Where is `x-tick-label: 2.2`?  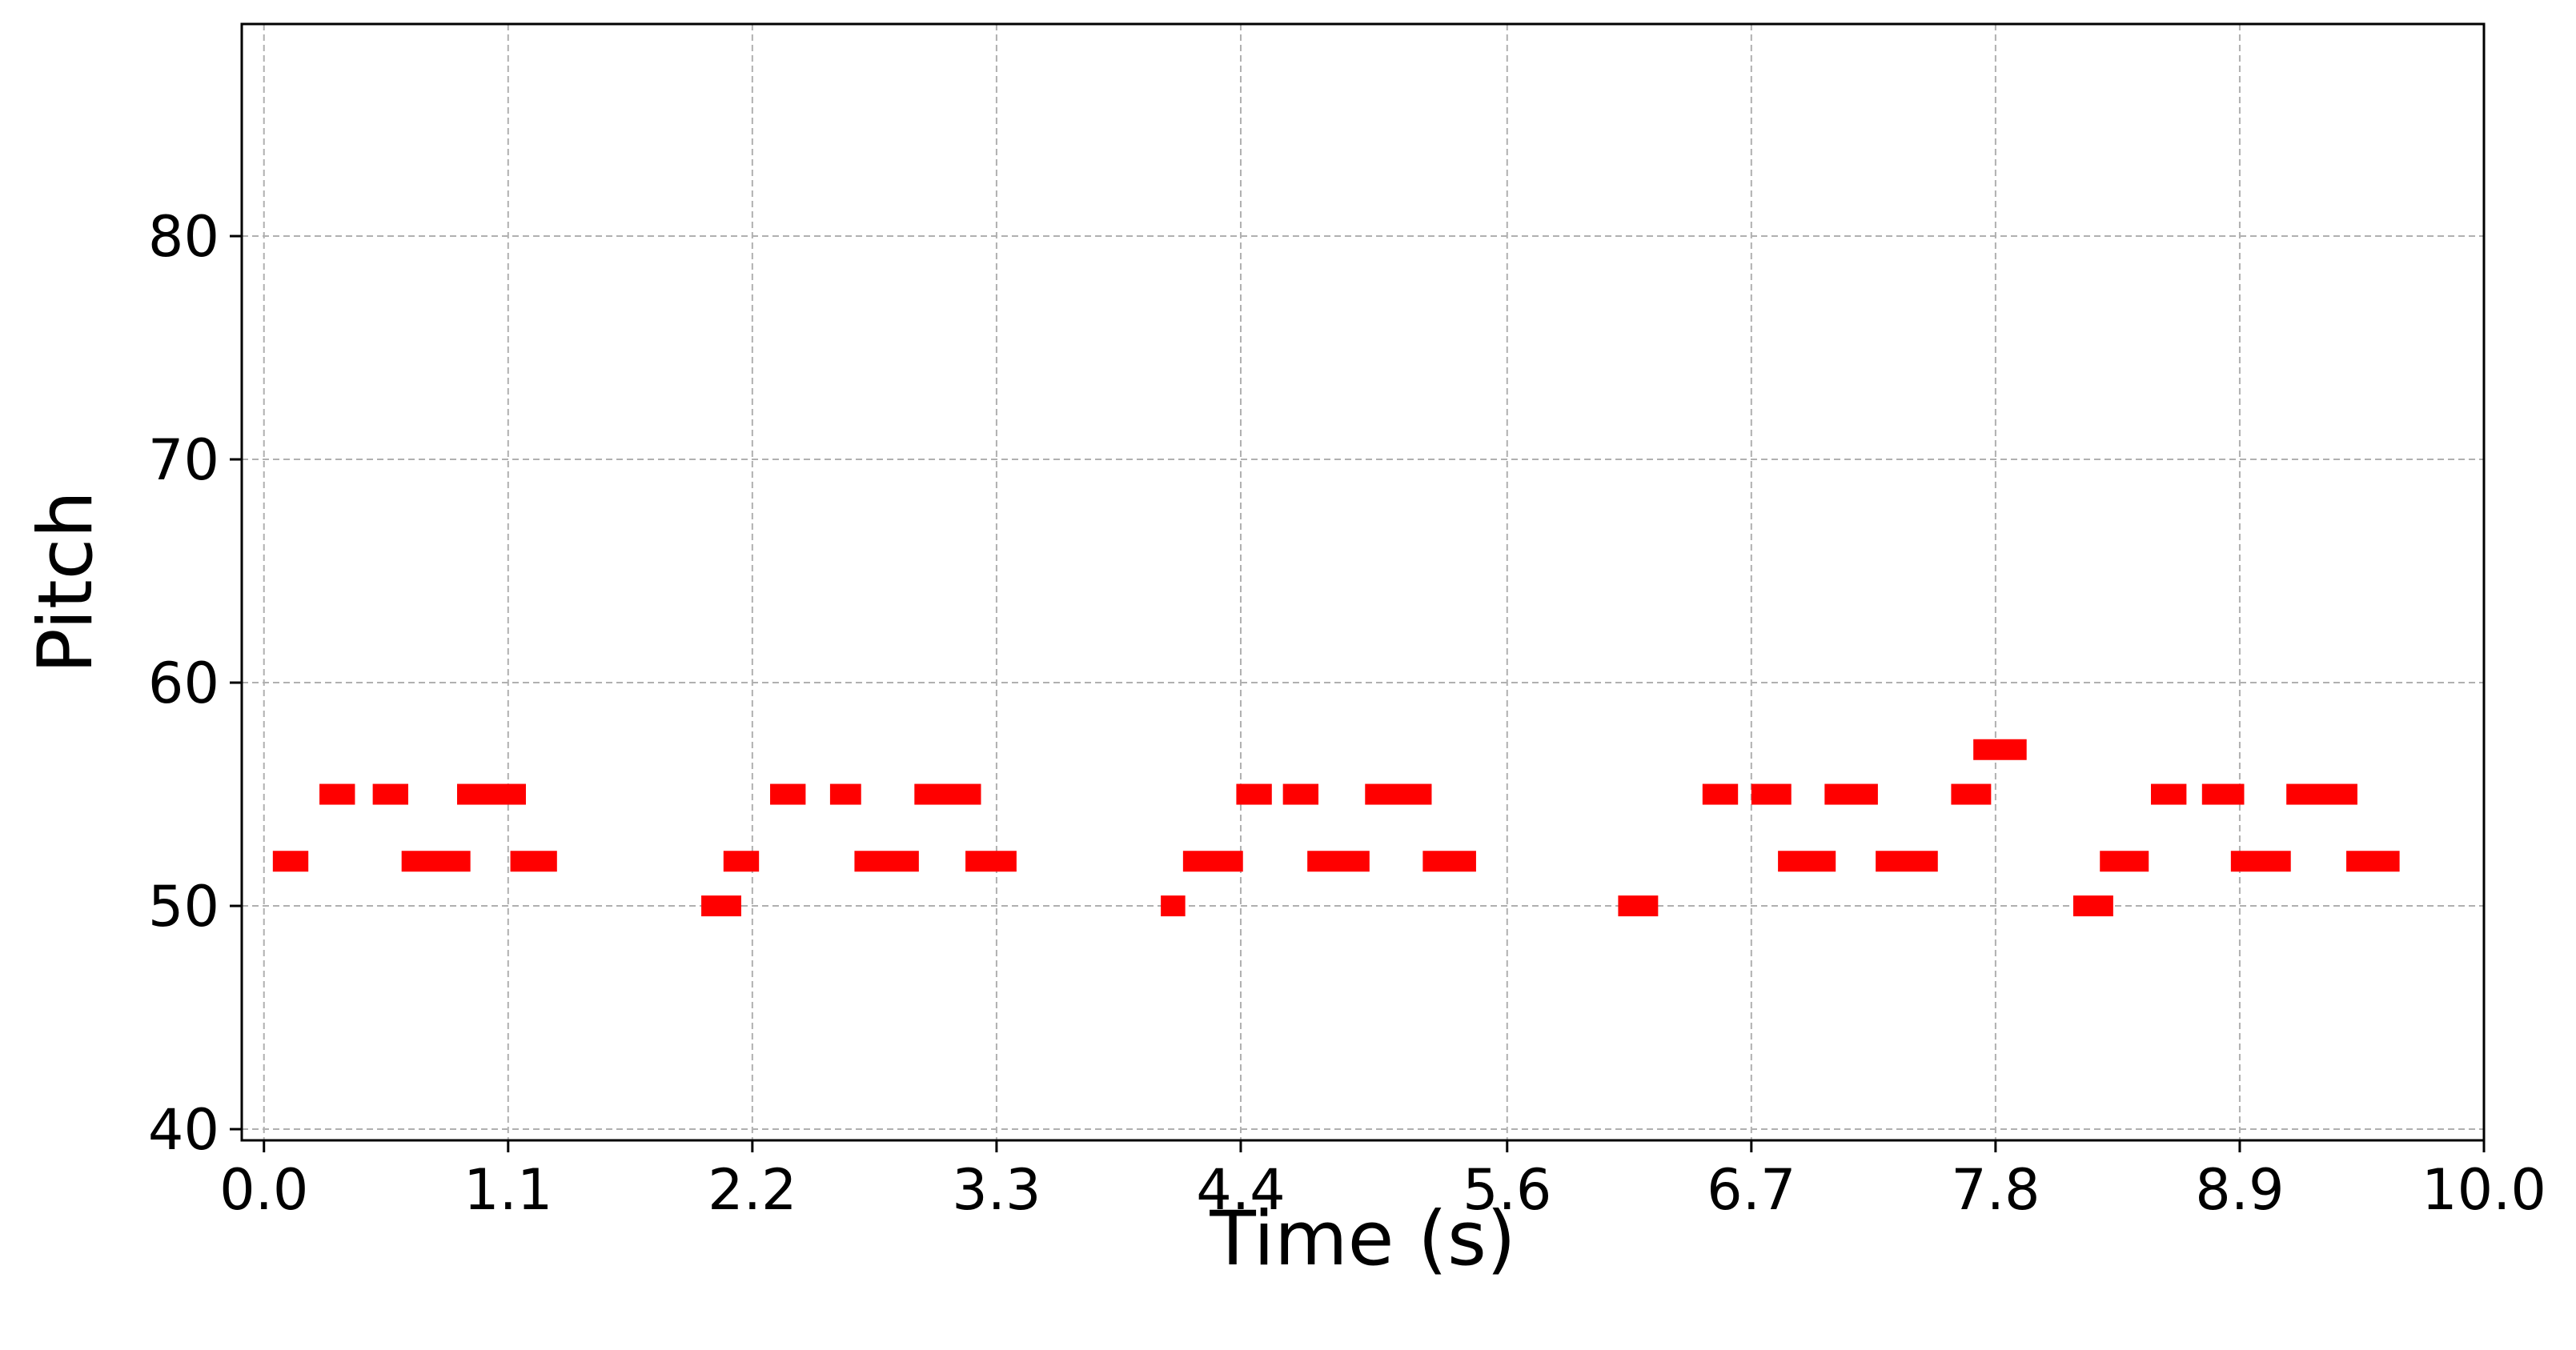 x-tick-label: 2.2 is located at coordinates (752, 1190).